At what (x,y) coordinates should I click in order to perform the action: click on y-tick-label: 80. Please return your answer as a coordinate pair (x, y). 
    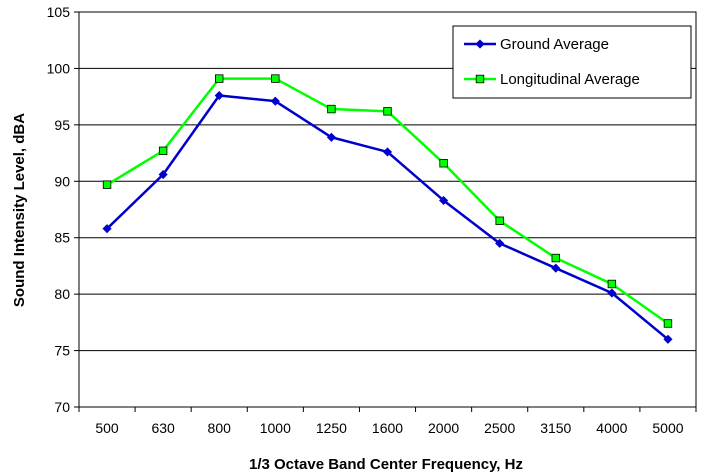
    Looking at the image, I should click on (62, 294).